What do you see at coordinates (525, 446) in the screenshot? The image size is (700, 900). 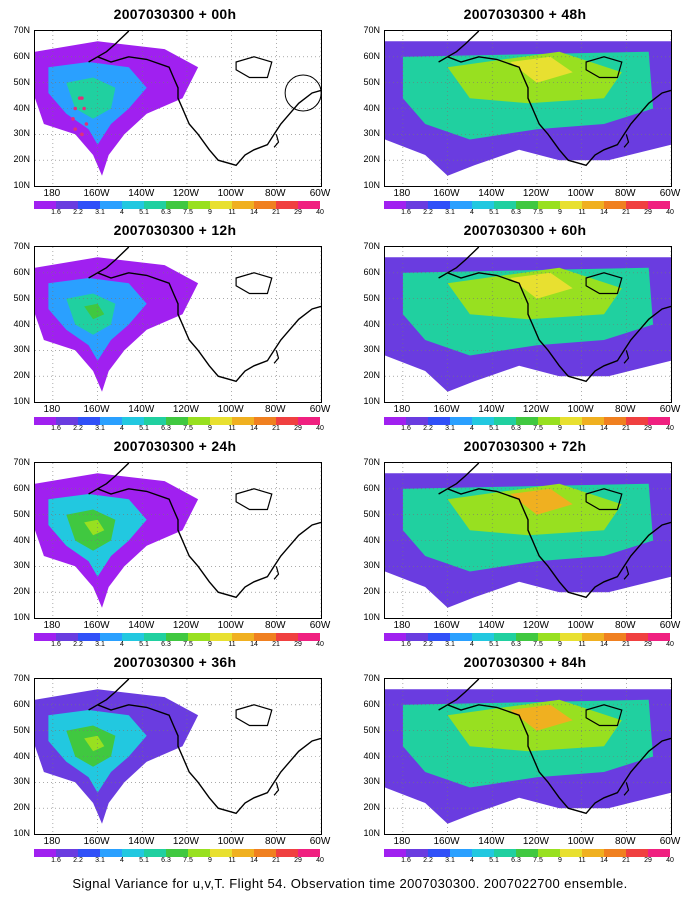 I see `panel-title: 2007030300 + 72h` at bounding box center [525, 446].